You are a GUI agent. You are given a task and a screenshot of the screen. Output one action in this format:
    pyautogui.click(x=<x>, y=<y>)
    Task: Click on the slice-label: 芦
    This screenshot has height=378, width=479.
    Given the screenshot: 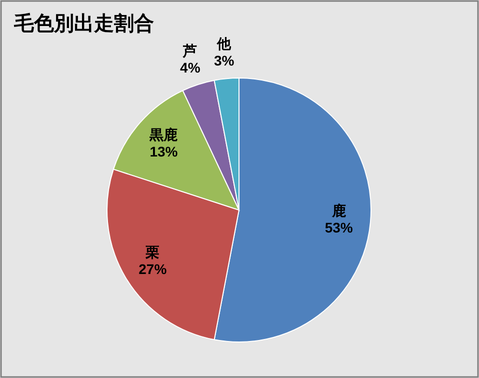 What is the action you would take?
    pyautogui.click(x=190, y=50)
    